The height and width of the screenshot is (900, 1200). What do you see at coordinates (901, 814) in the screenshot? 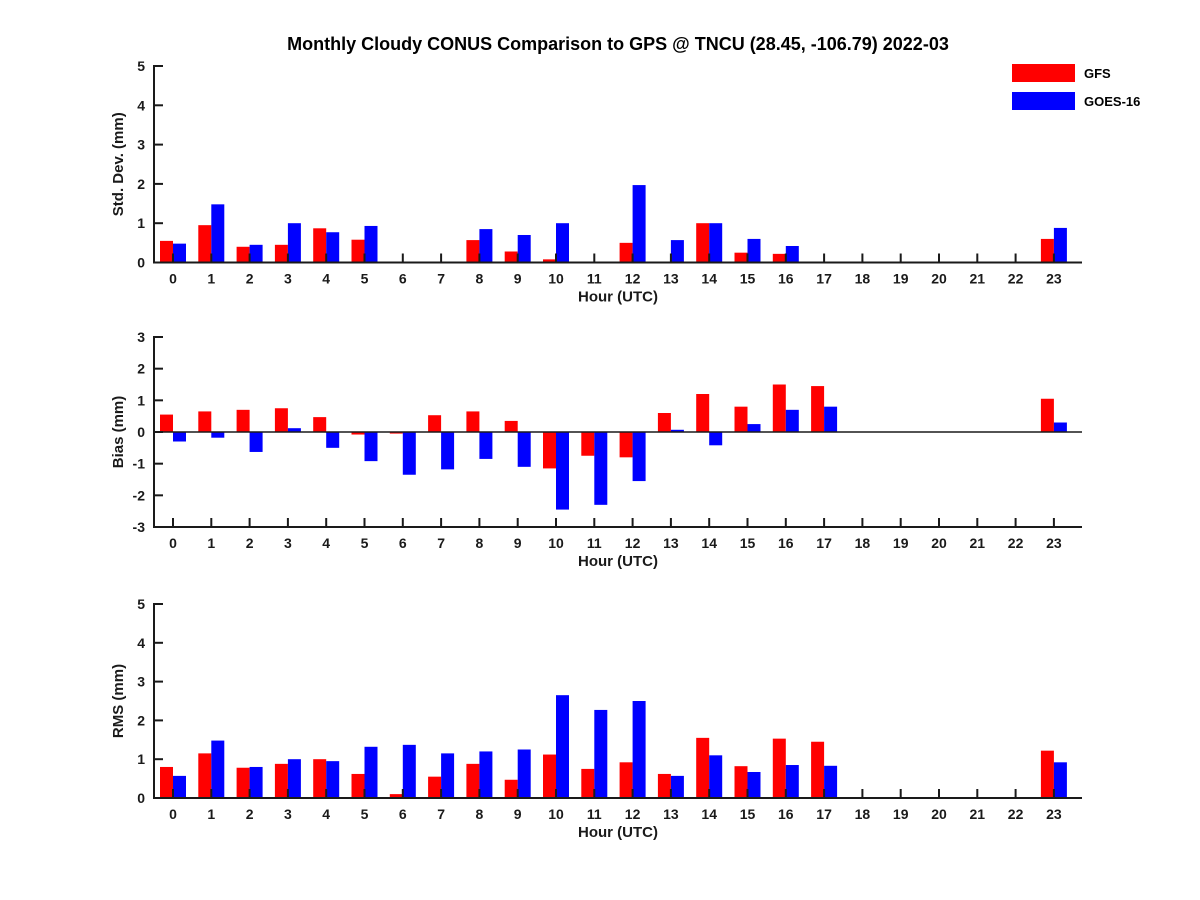
I see `rms-x-tick-label: 19` at bounding box center [901, 814].